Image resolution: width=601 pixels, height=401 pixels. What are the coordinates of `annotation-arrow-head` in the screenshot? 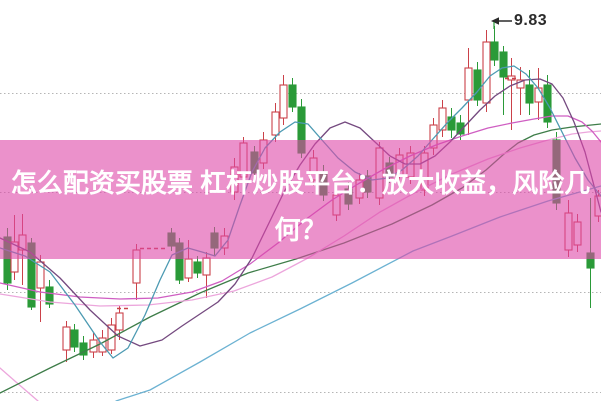 It's located at (495, 21).